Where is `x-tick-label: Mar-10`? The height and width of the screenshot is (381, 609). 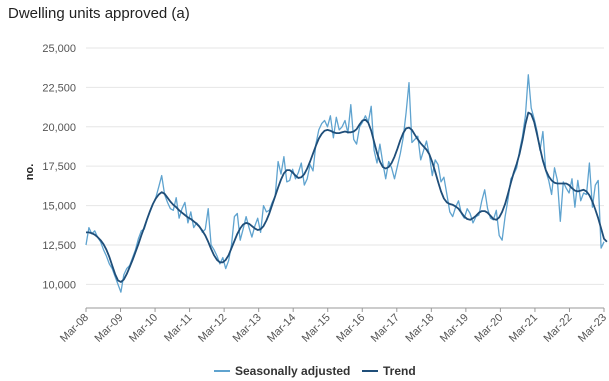
x-tick-label: Mar-10 is located at coordinates (143, 328).